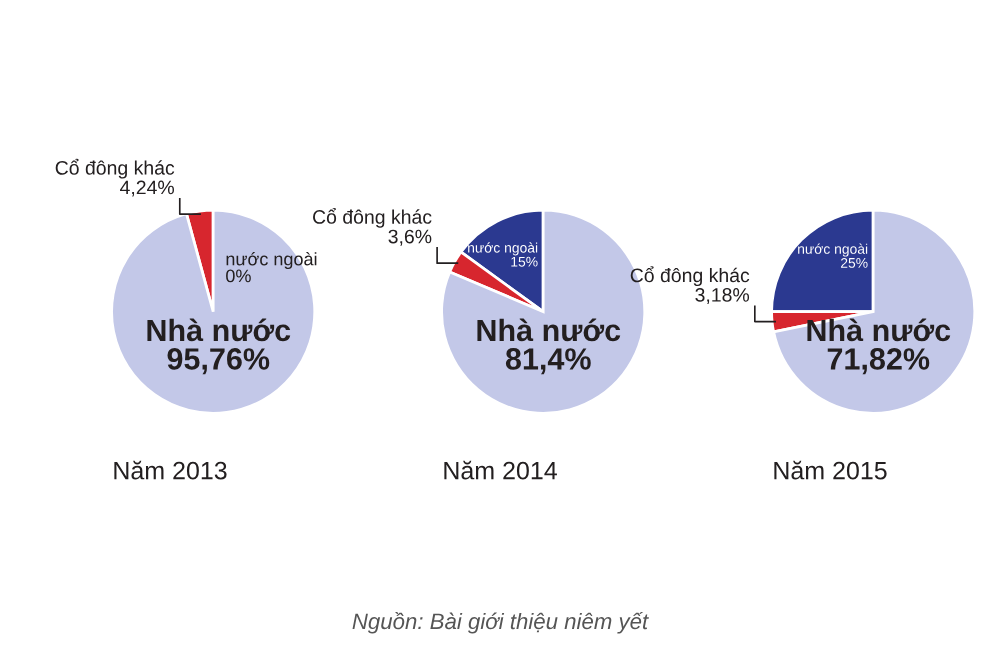  Describe the element at coordinates (410, 237) in the screenshot. I see `data-label: 3,6%` at that location.